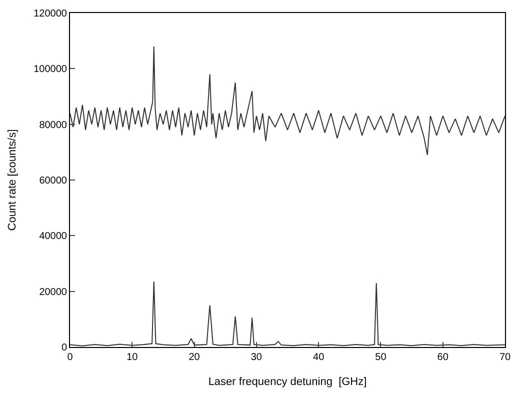 This screenshot has width=519, height=394. What do you see at coordinates (53, 181) in the screenshot?
I see `y-tick-label: 60000` at bounding box center [53, 181].